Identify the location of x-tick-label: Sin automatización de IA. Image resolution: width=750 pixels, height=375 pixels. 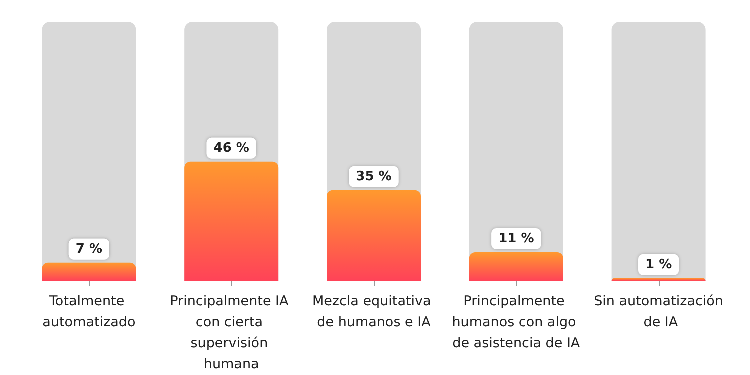
(659, 312).